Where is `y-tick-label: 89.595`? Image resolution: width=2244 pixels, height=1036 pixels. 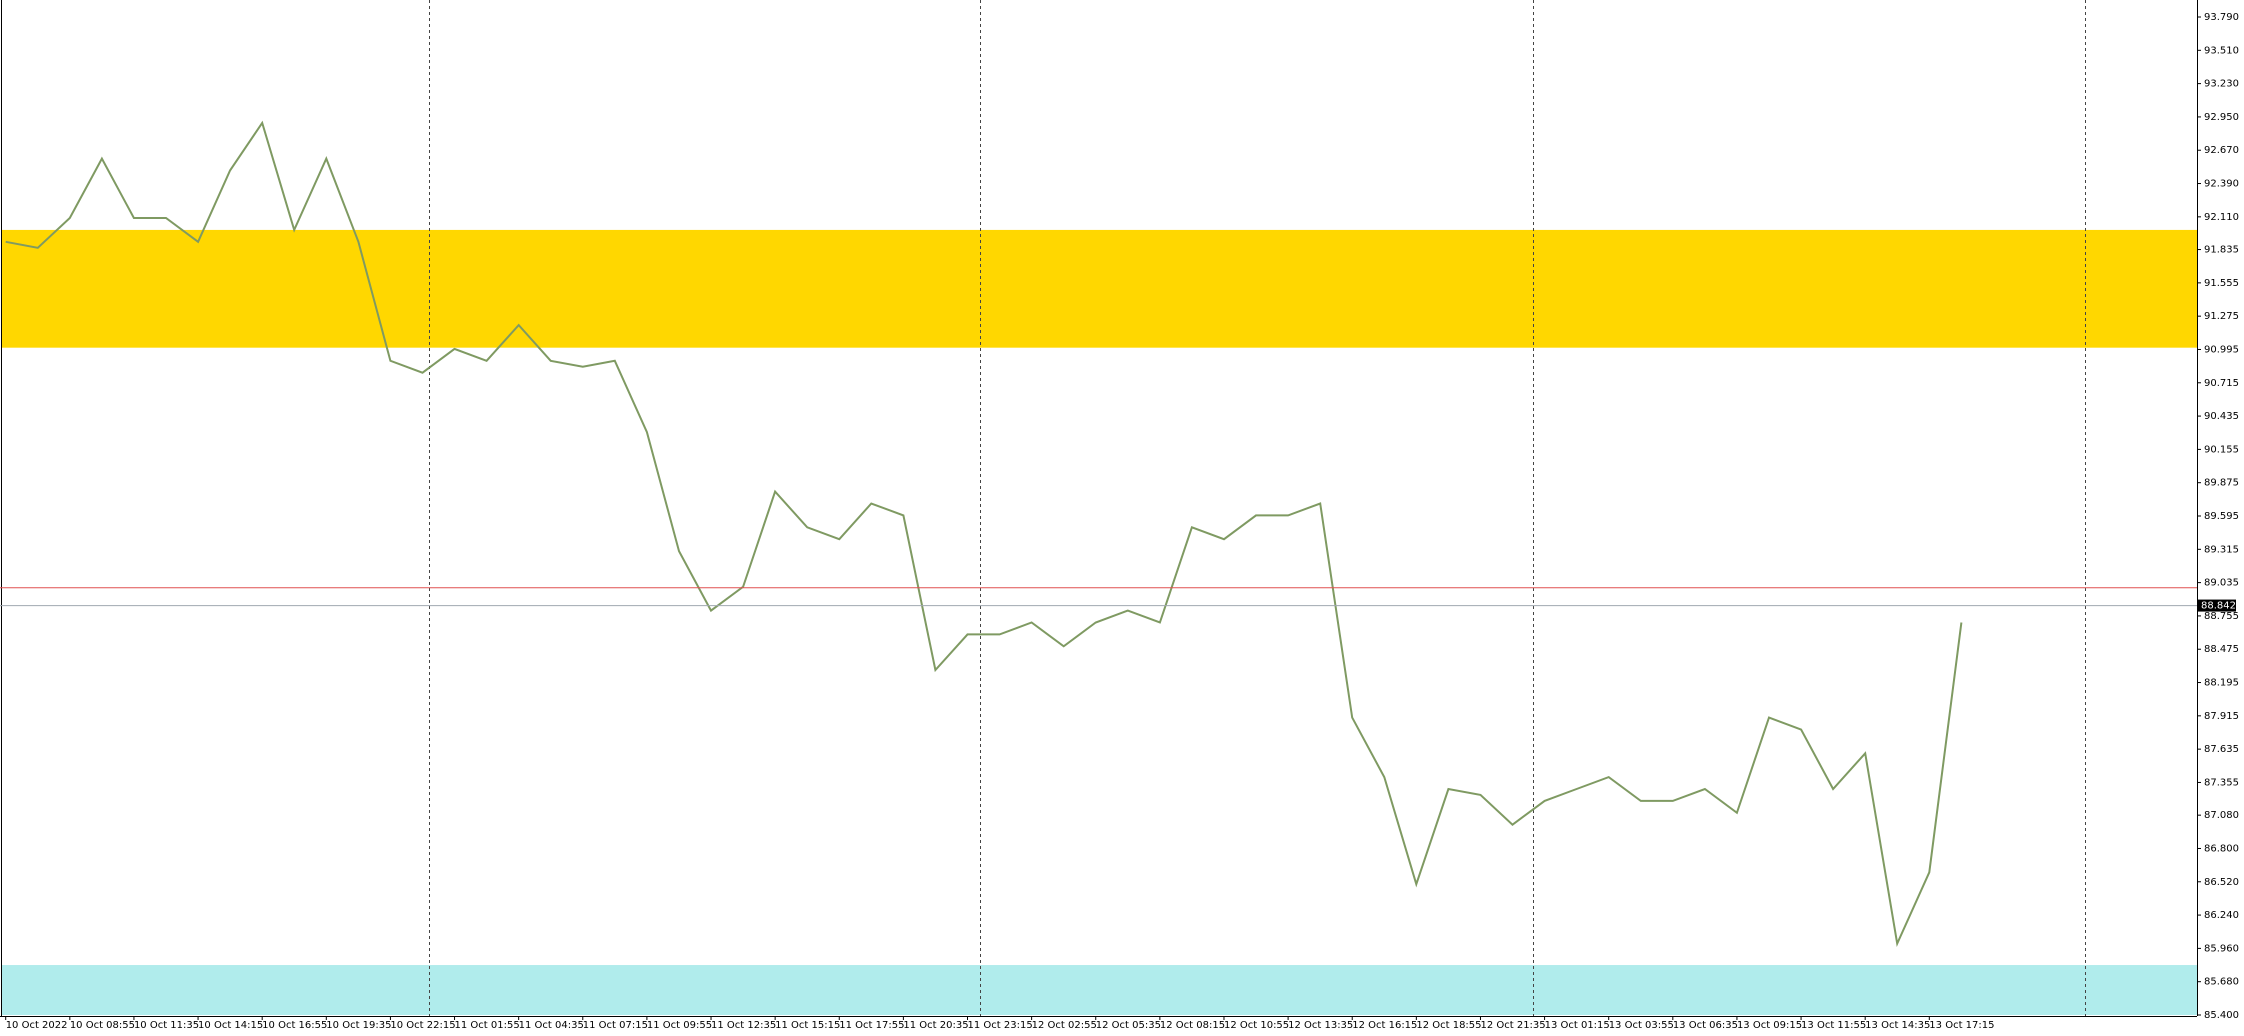
y-tick-label: 89.595 is located at coordinates (2221, 516).